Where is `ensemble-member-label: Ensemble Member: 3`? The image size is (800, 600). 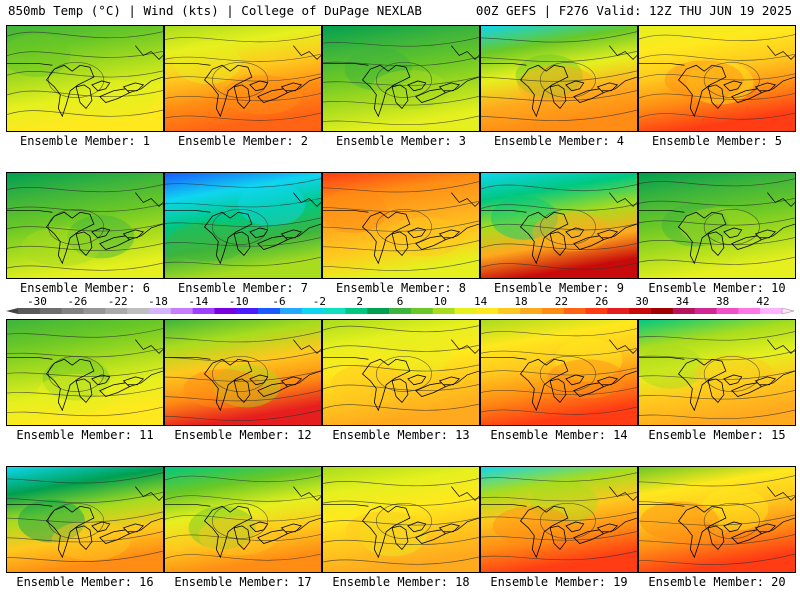 ensemble-member-label: Ensemble Member: 3 is located at coordinates (401, 141).